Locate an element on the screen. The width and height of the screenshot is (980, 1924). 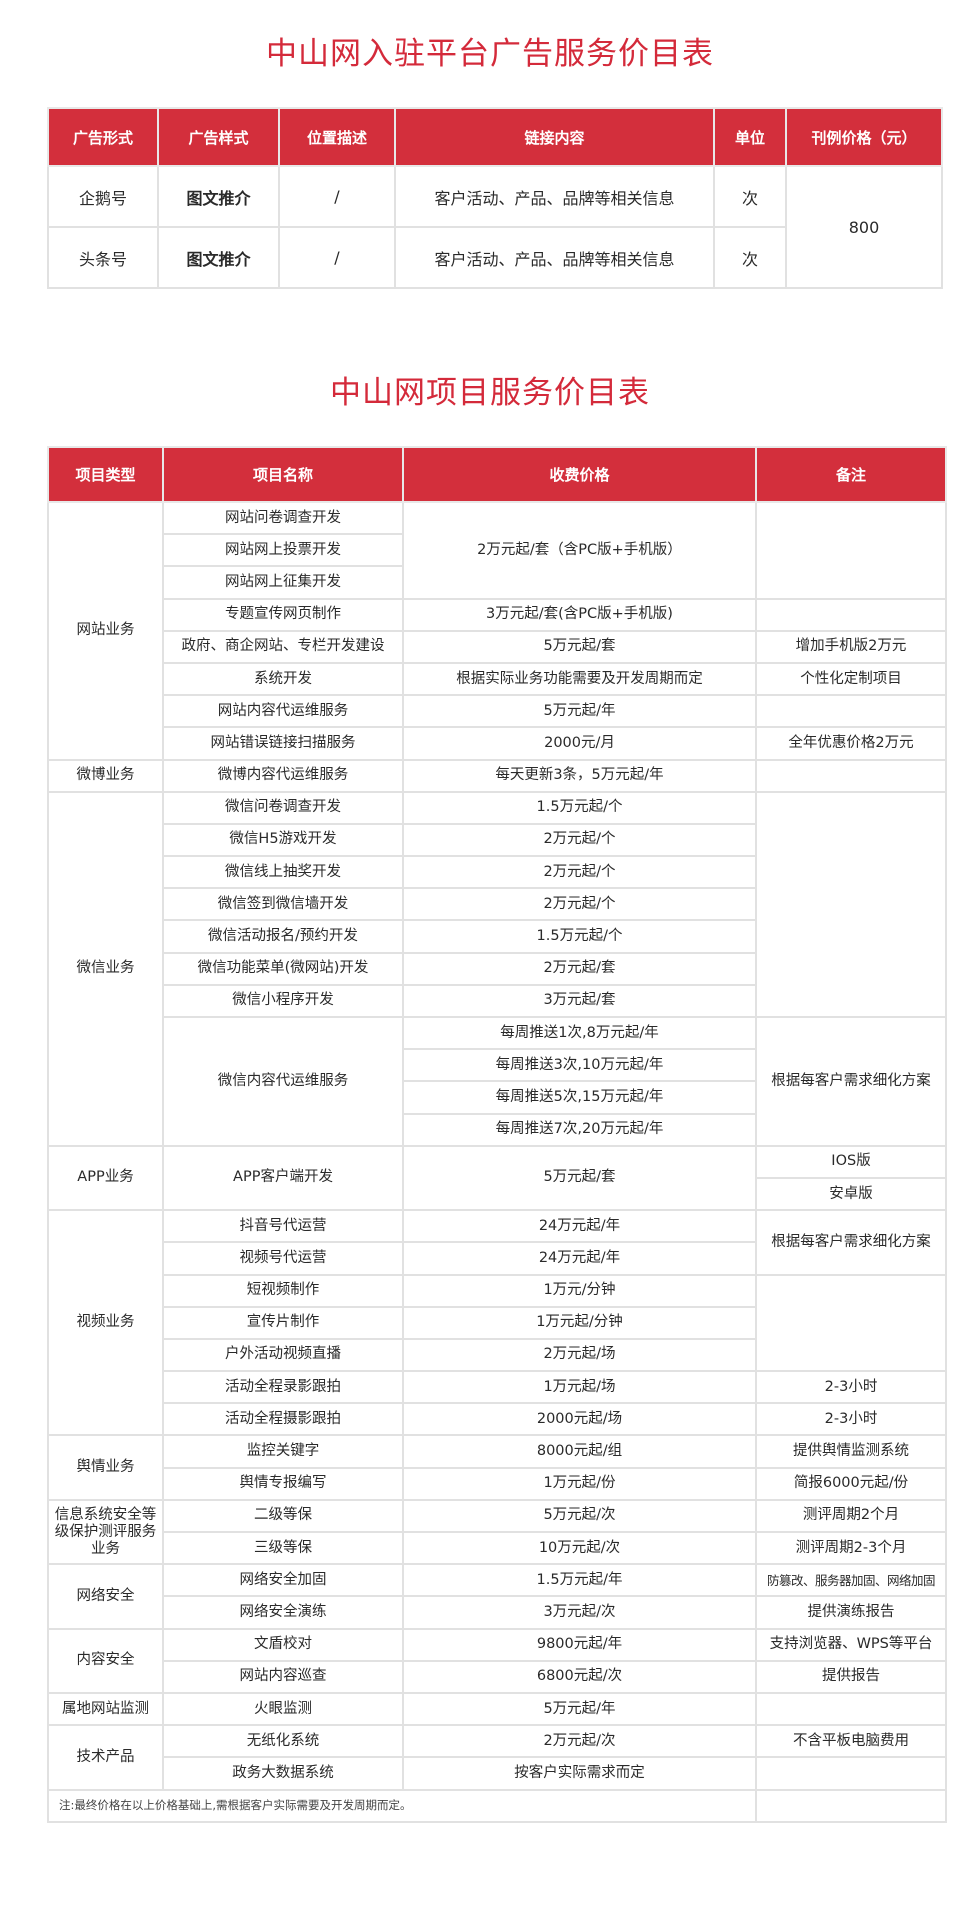
cell-remark: 个性化定制项目 is located at coordinates (851, 679).